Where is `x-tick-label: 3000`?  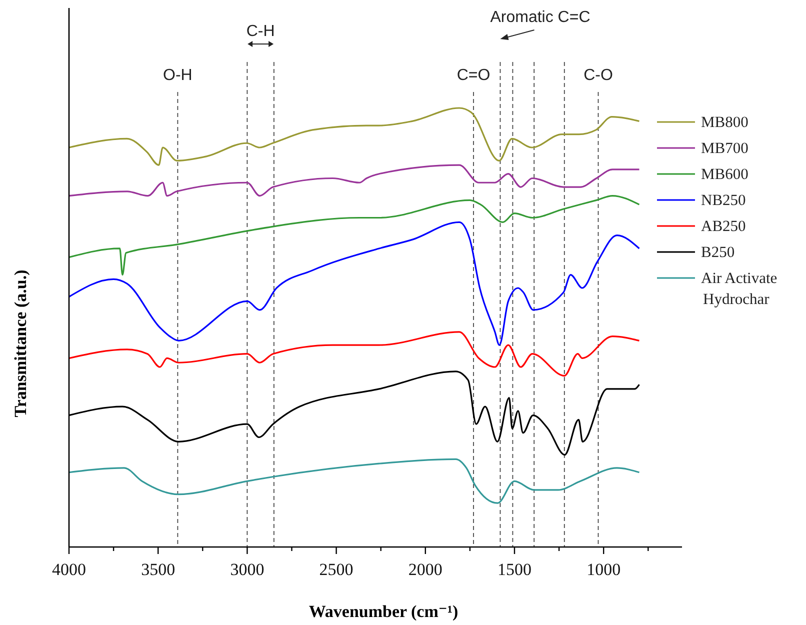 x-tick-label: 3000 is located at coordinates (247, 569).